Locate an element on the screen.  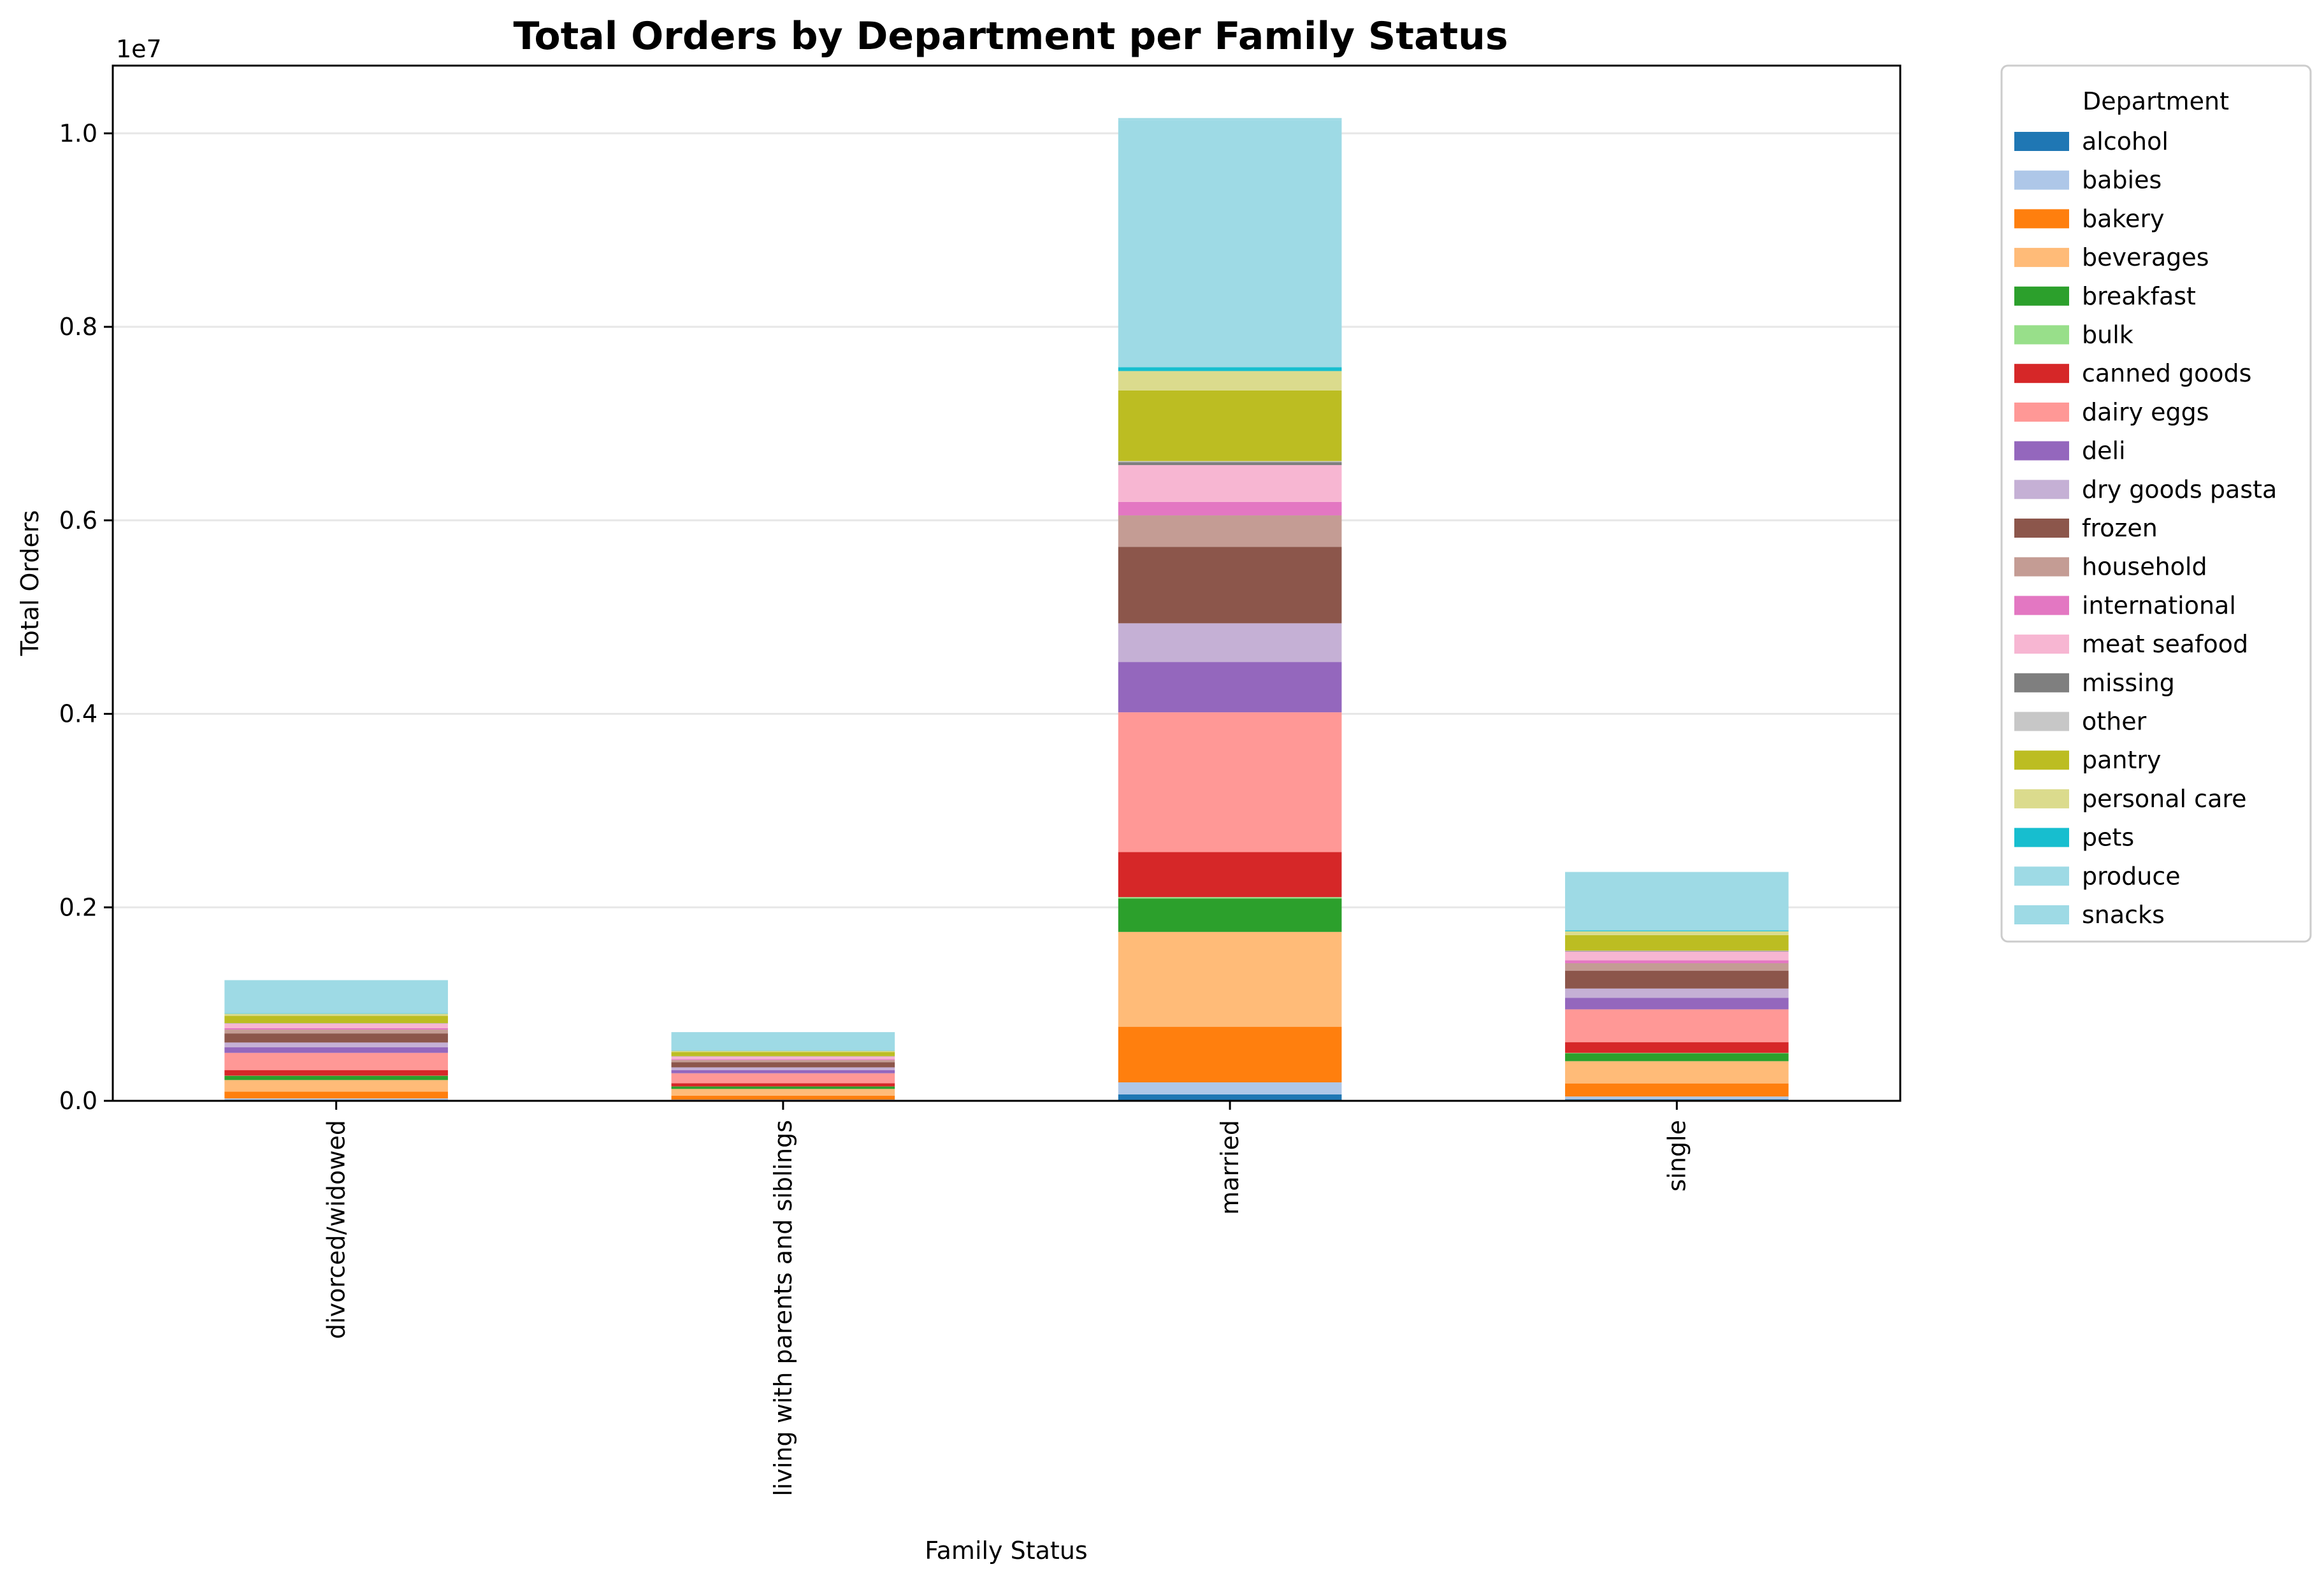
legend-label: other is located at coordinates (2114, 722).